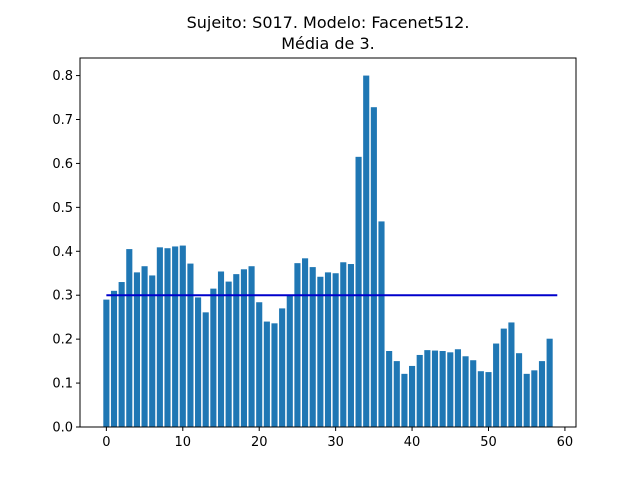 This screenshot has width=640, height=480. What do you see at coordinates (62, 164) in the screenshot?
I see `y-tick-label: 0.6` at bounding box center [62, 164].